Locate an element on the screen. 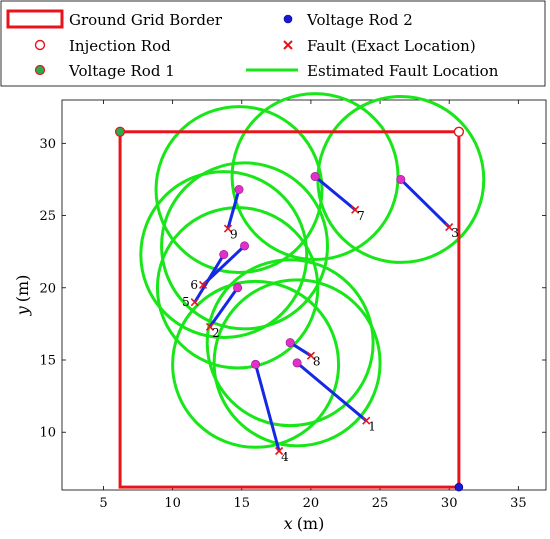 This screenshot has height=539, width=550. fault-label-9: 9 is located at coordinates (234, 235).